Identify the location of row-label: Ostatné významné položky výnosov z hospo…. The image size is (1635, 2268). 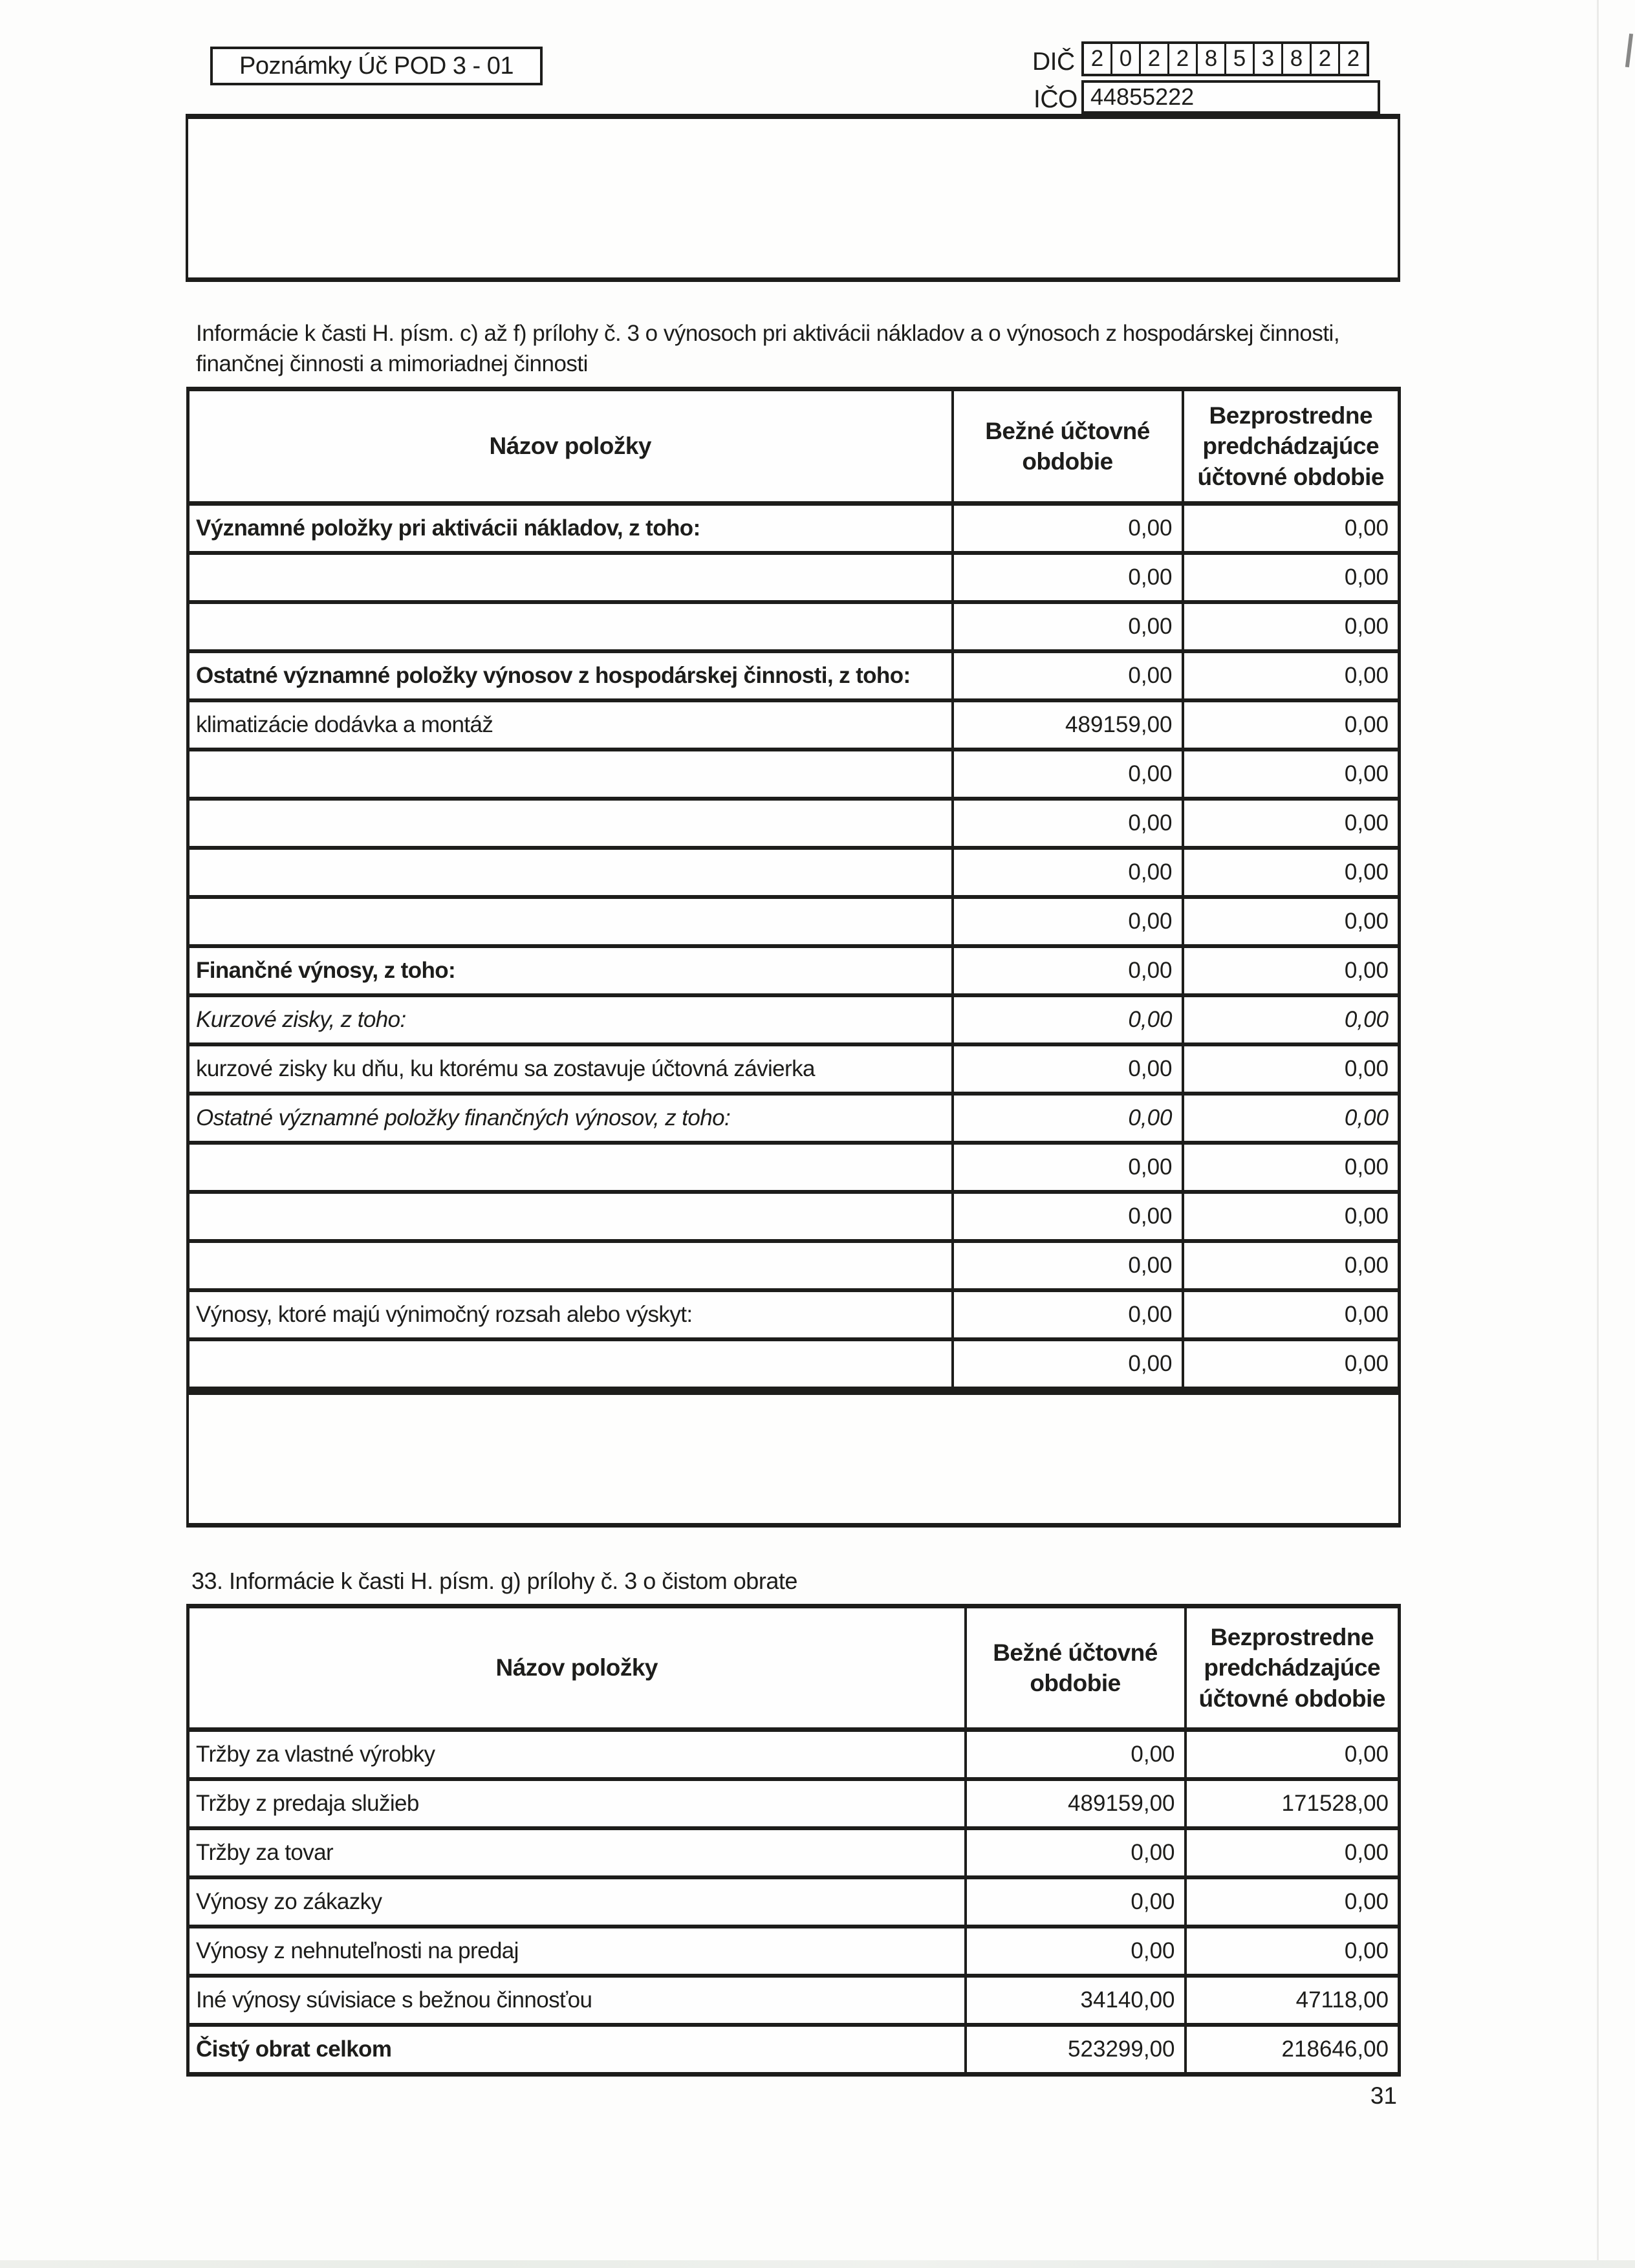
(570, 675).